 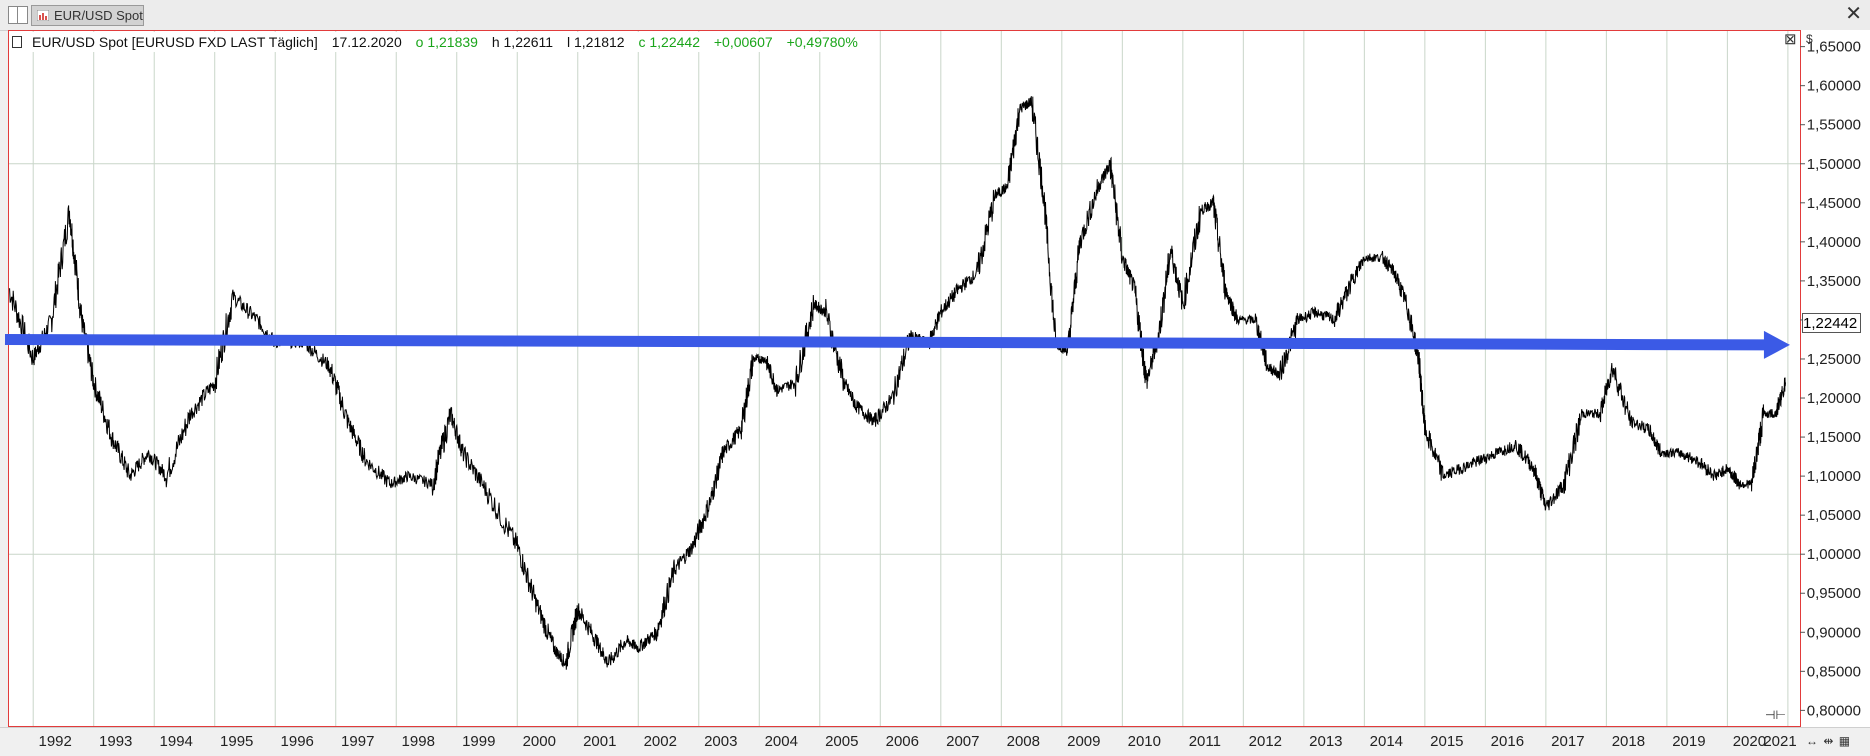 I want to click on y-tick-label: 1,00000, so click(x=1834, y=554).